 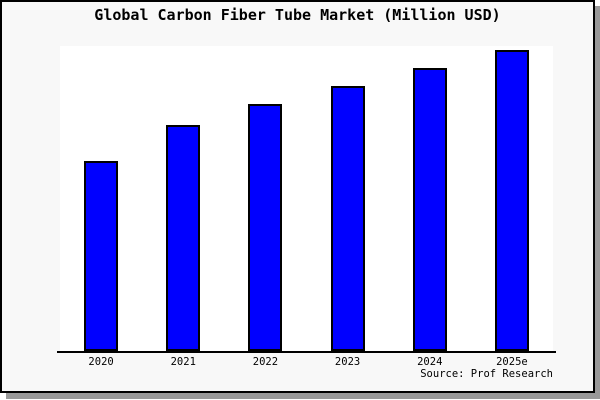 What do you see at coordinates (347, 362) in the screenshot?
I see `x-tick-label-2023: 2023` at bounding box center [347, 362].